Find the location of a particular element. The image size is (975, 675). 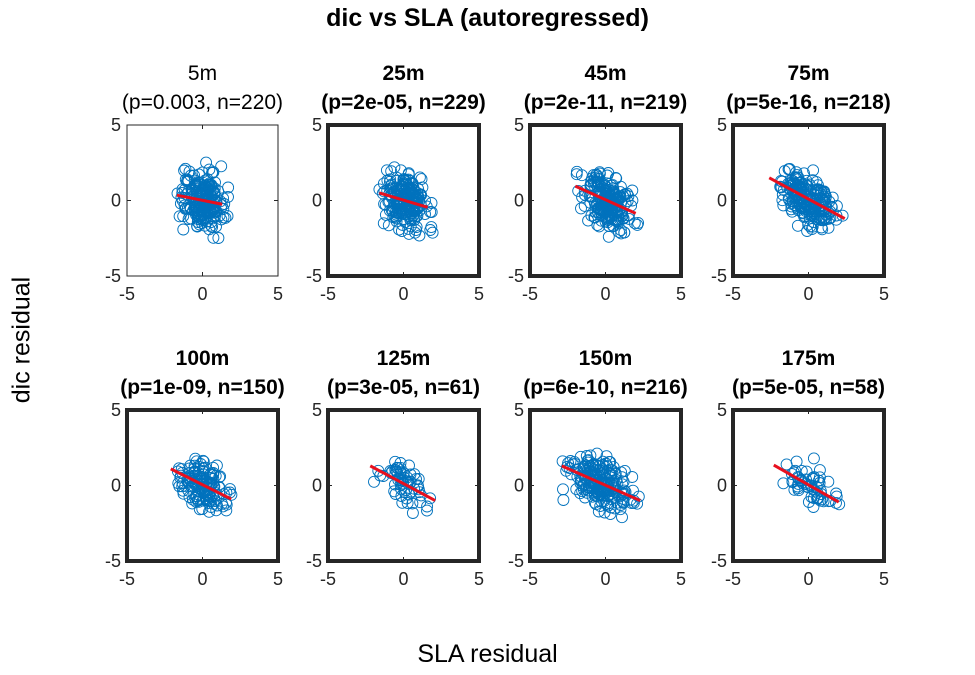

panel-100m: -5 0 5 -5 0 5 100m (p=1e-09, n=150) is located at coordinates (195, 468).